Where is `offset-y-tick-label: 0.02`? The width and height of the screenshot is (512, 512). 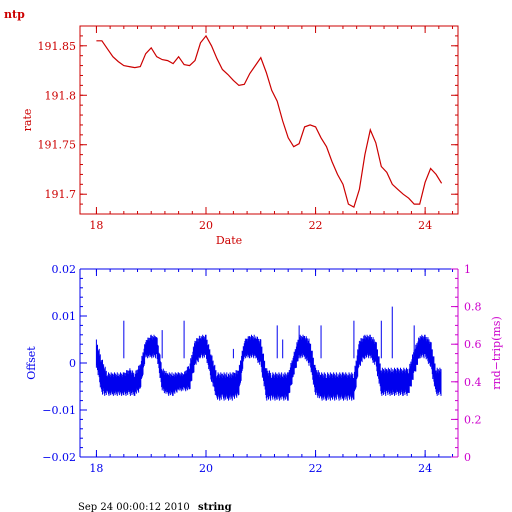
offset-y-tick-label: 0.02 is located at coordinates (64, 269).